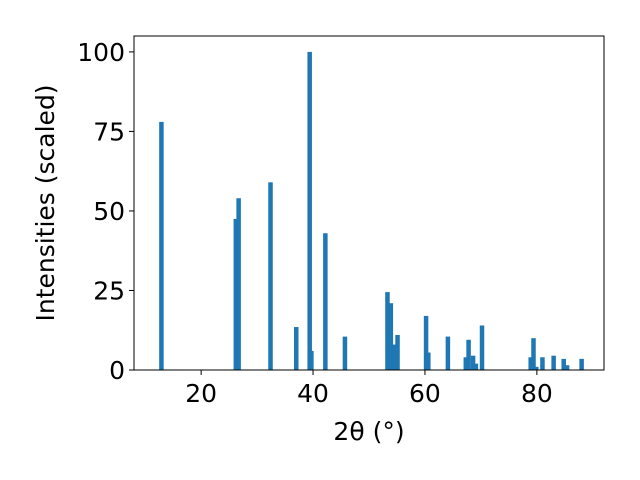 Image resolution: width=640 pixels, height=480 pixels. What do you see at coordinates (45, 202) in the screenshot?
I see `y-axis-label: Intensities (scaled)` at bounding box center [45, 202].